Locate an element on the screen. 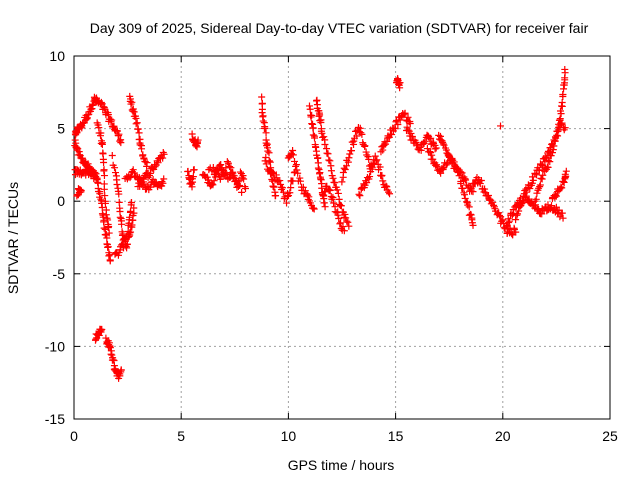 The image size is (640, 480). y-tick-label: -15 is located at coordinates (55, 419).